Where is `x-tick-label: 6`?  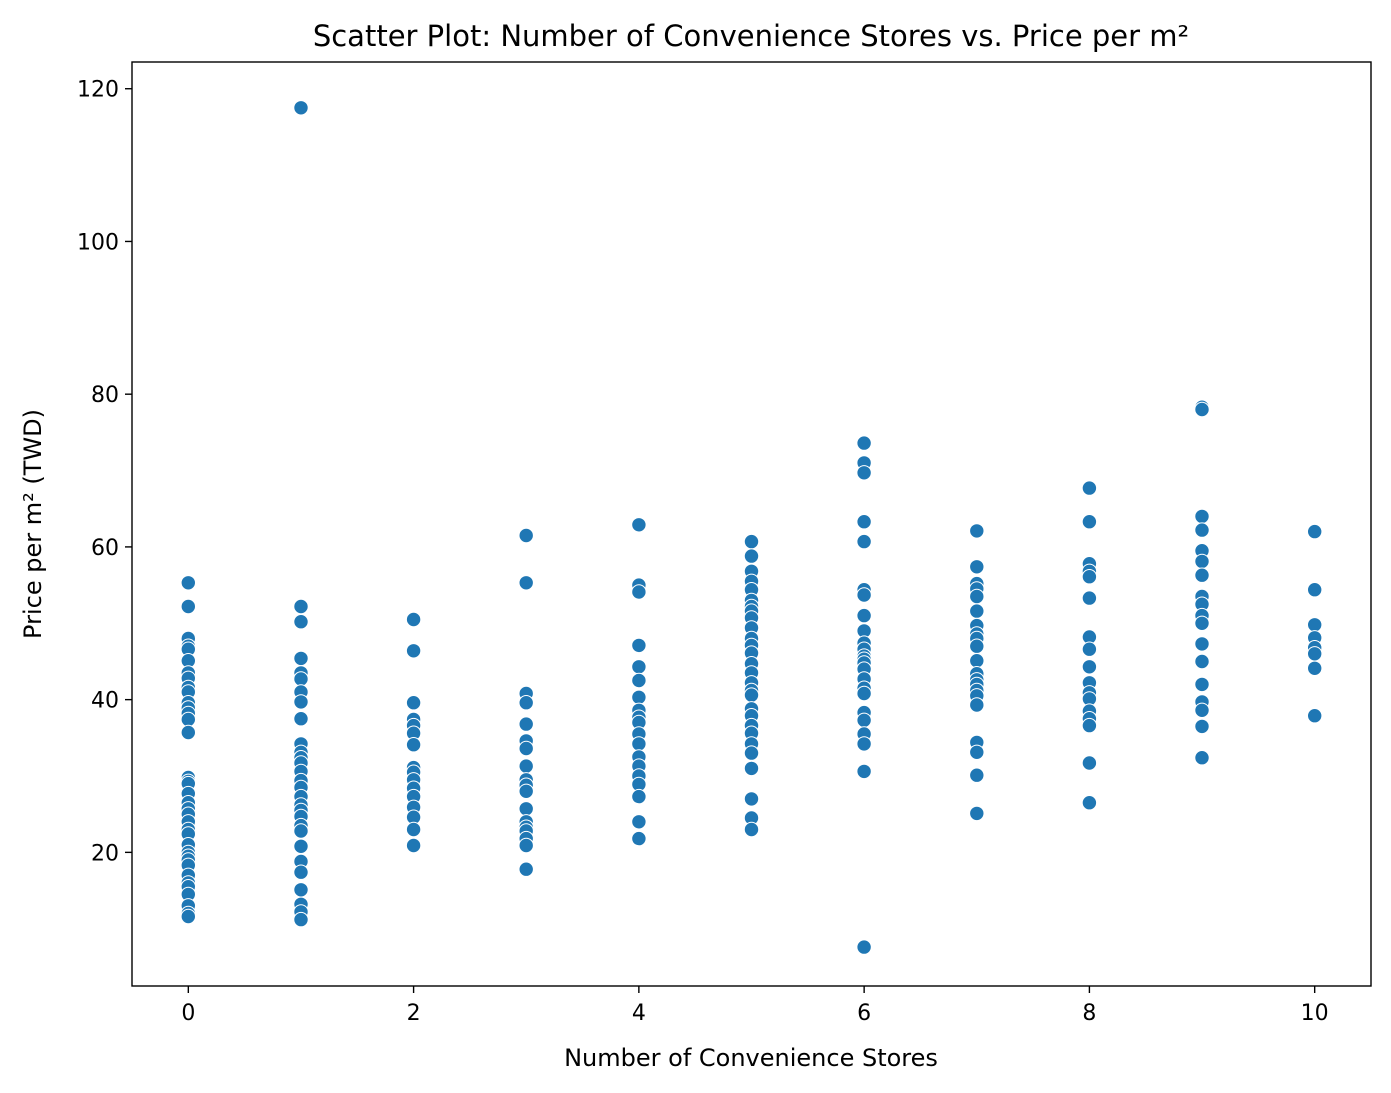
x-tick-label: 6 is located at coordinates (864, 1013).